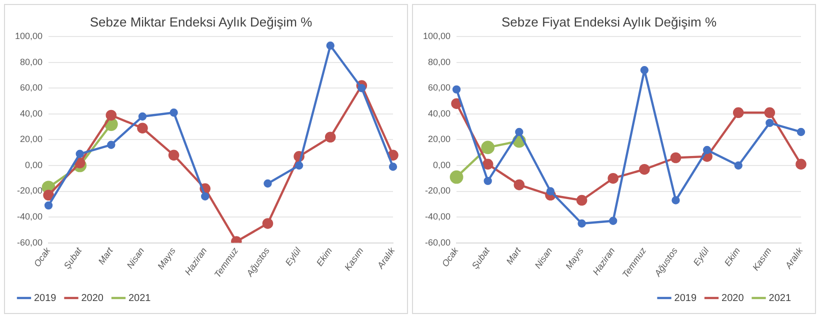 The image size is (822, 320). Describe the element at coordinates (201, 22) in the screenshot. I see `chart-title: Sebze Miktar Endeksi Aylık Değişim %` at that location.